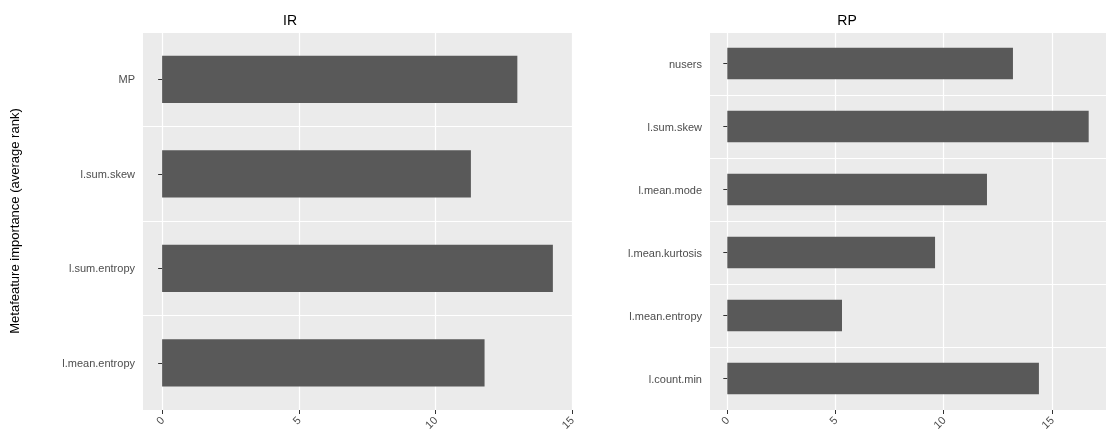  What do you see at coordinates (670, 189) in the screenshot?
I see `y-tick-label: l.mean.mode` at bounding box center [670, 189].